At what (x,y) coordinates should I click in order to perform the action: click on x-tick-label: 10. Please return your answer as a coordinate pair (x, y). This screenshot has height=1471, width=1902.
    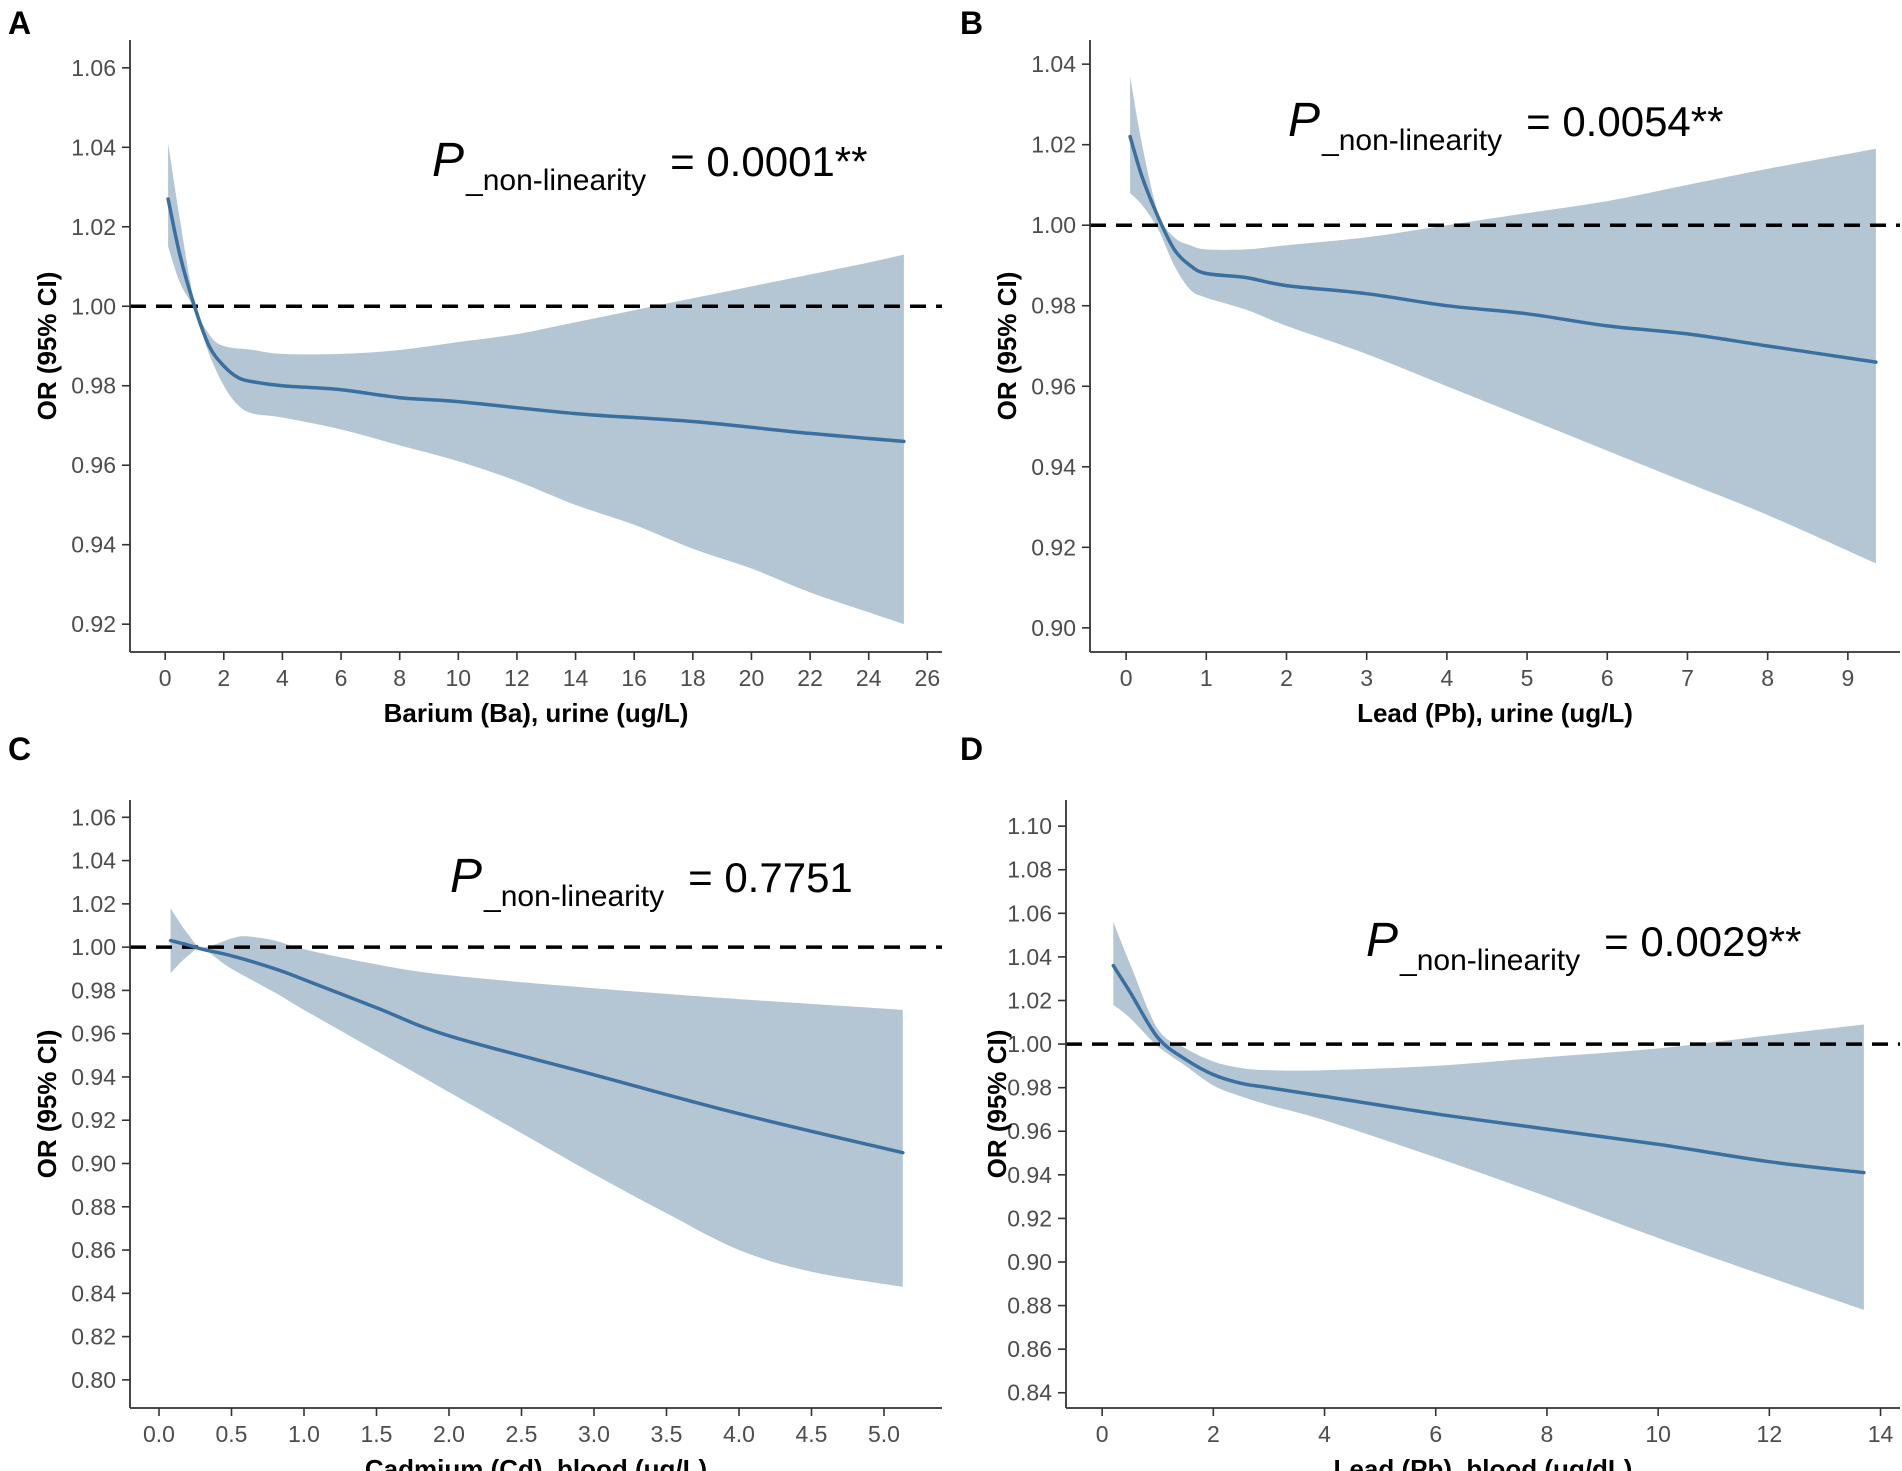
    Looking at the image, I should click on (459, 678).